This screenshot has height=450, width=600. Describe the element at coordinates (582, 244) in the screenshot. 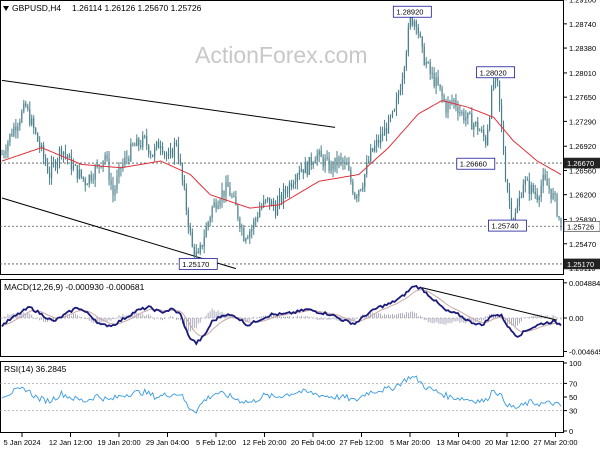

I see `price-tick-label: 1.25470` at that location.